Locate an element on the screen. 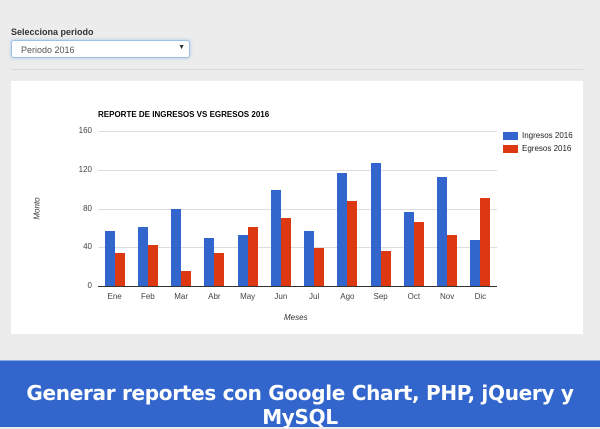 The height and width of the screenshot is (429, 600). x-tick-label: Ago is located at coordinates (347, 296).